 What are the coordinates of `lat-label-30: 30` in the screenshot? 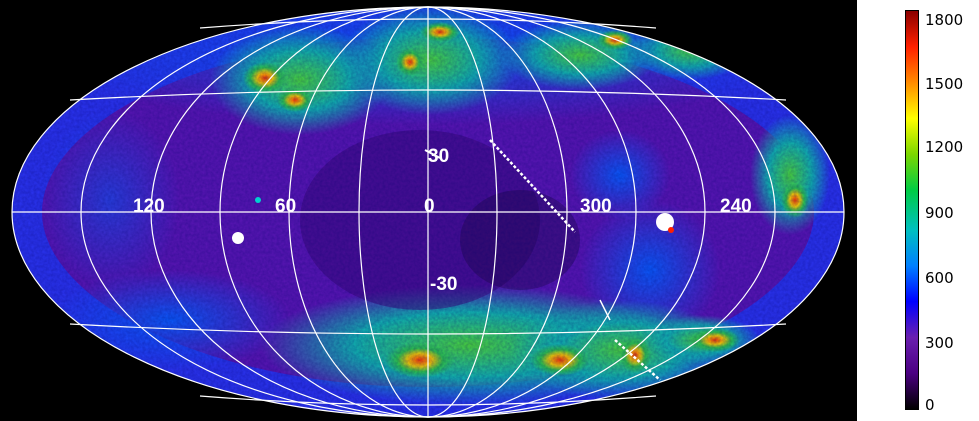 It's located at (438, 156).